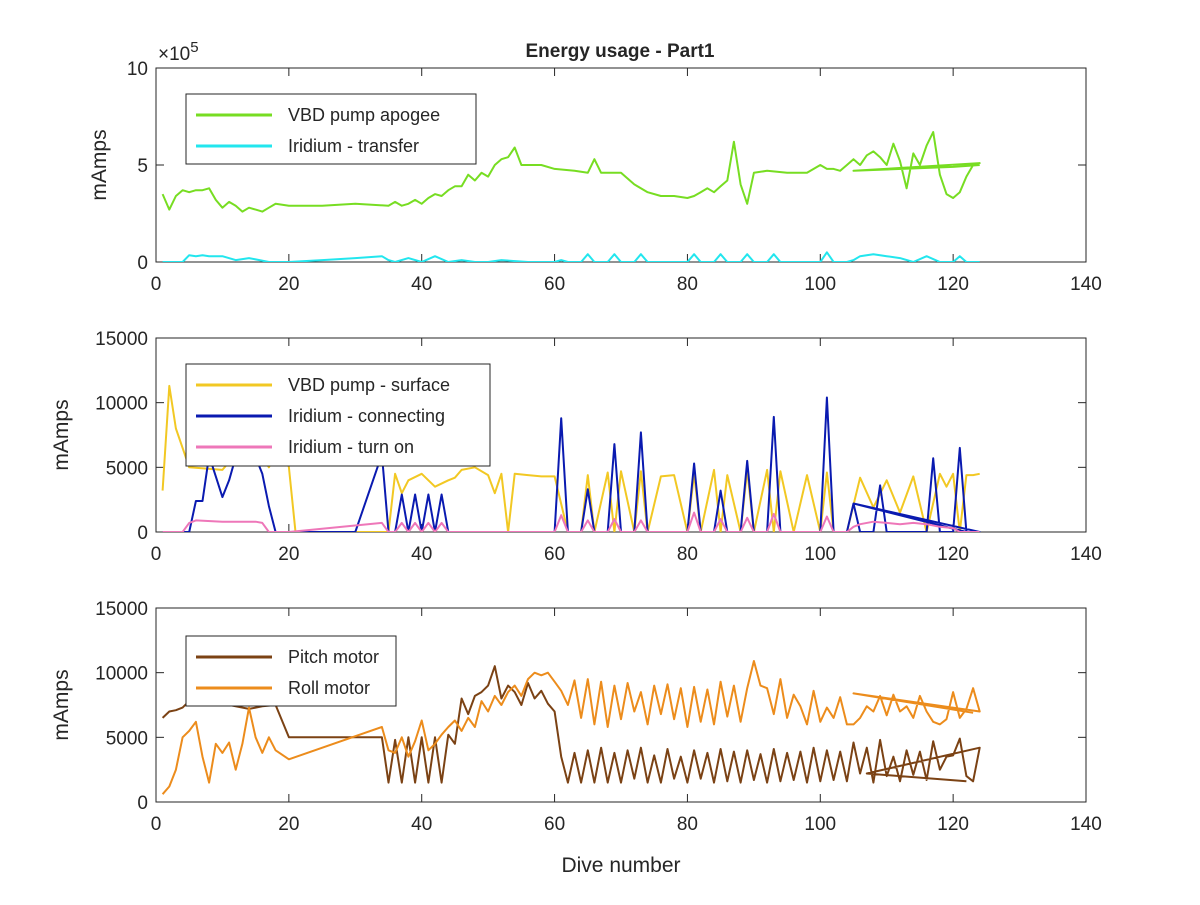 The width and height of the screenshot is (1200, 905). I want to click on figure-title: Energy usage - Part1, so click(619, 51).